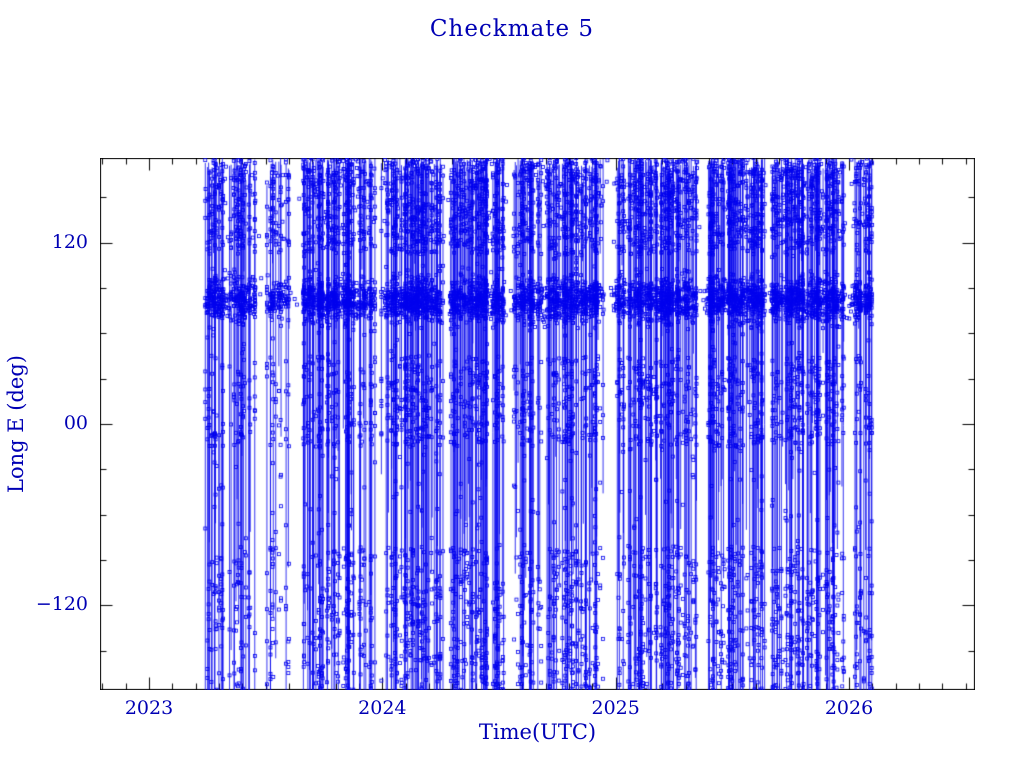  What do you see at coordinates (75, 422) in the screenshot?
I see `y-tick-label: 00` at bounding box center [75, 422].